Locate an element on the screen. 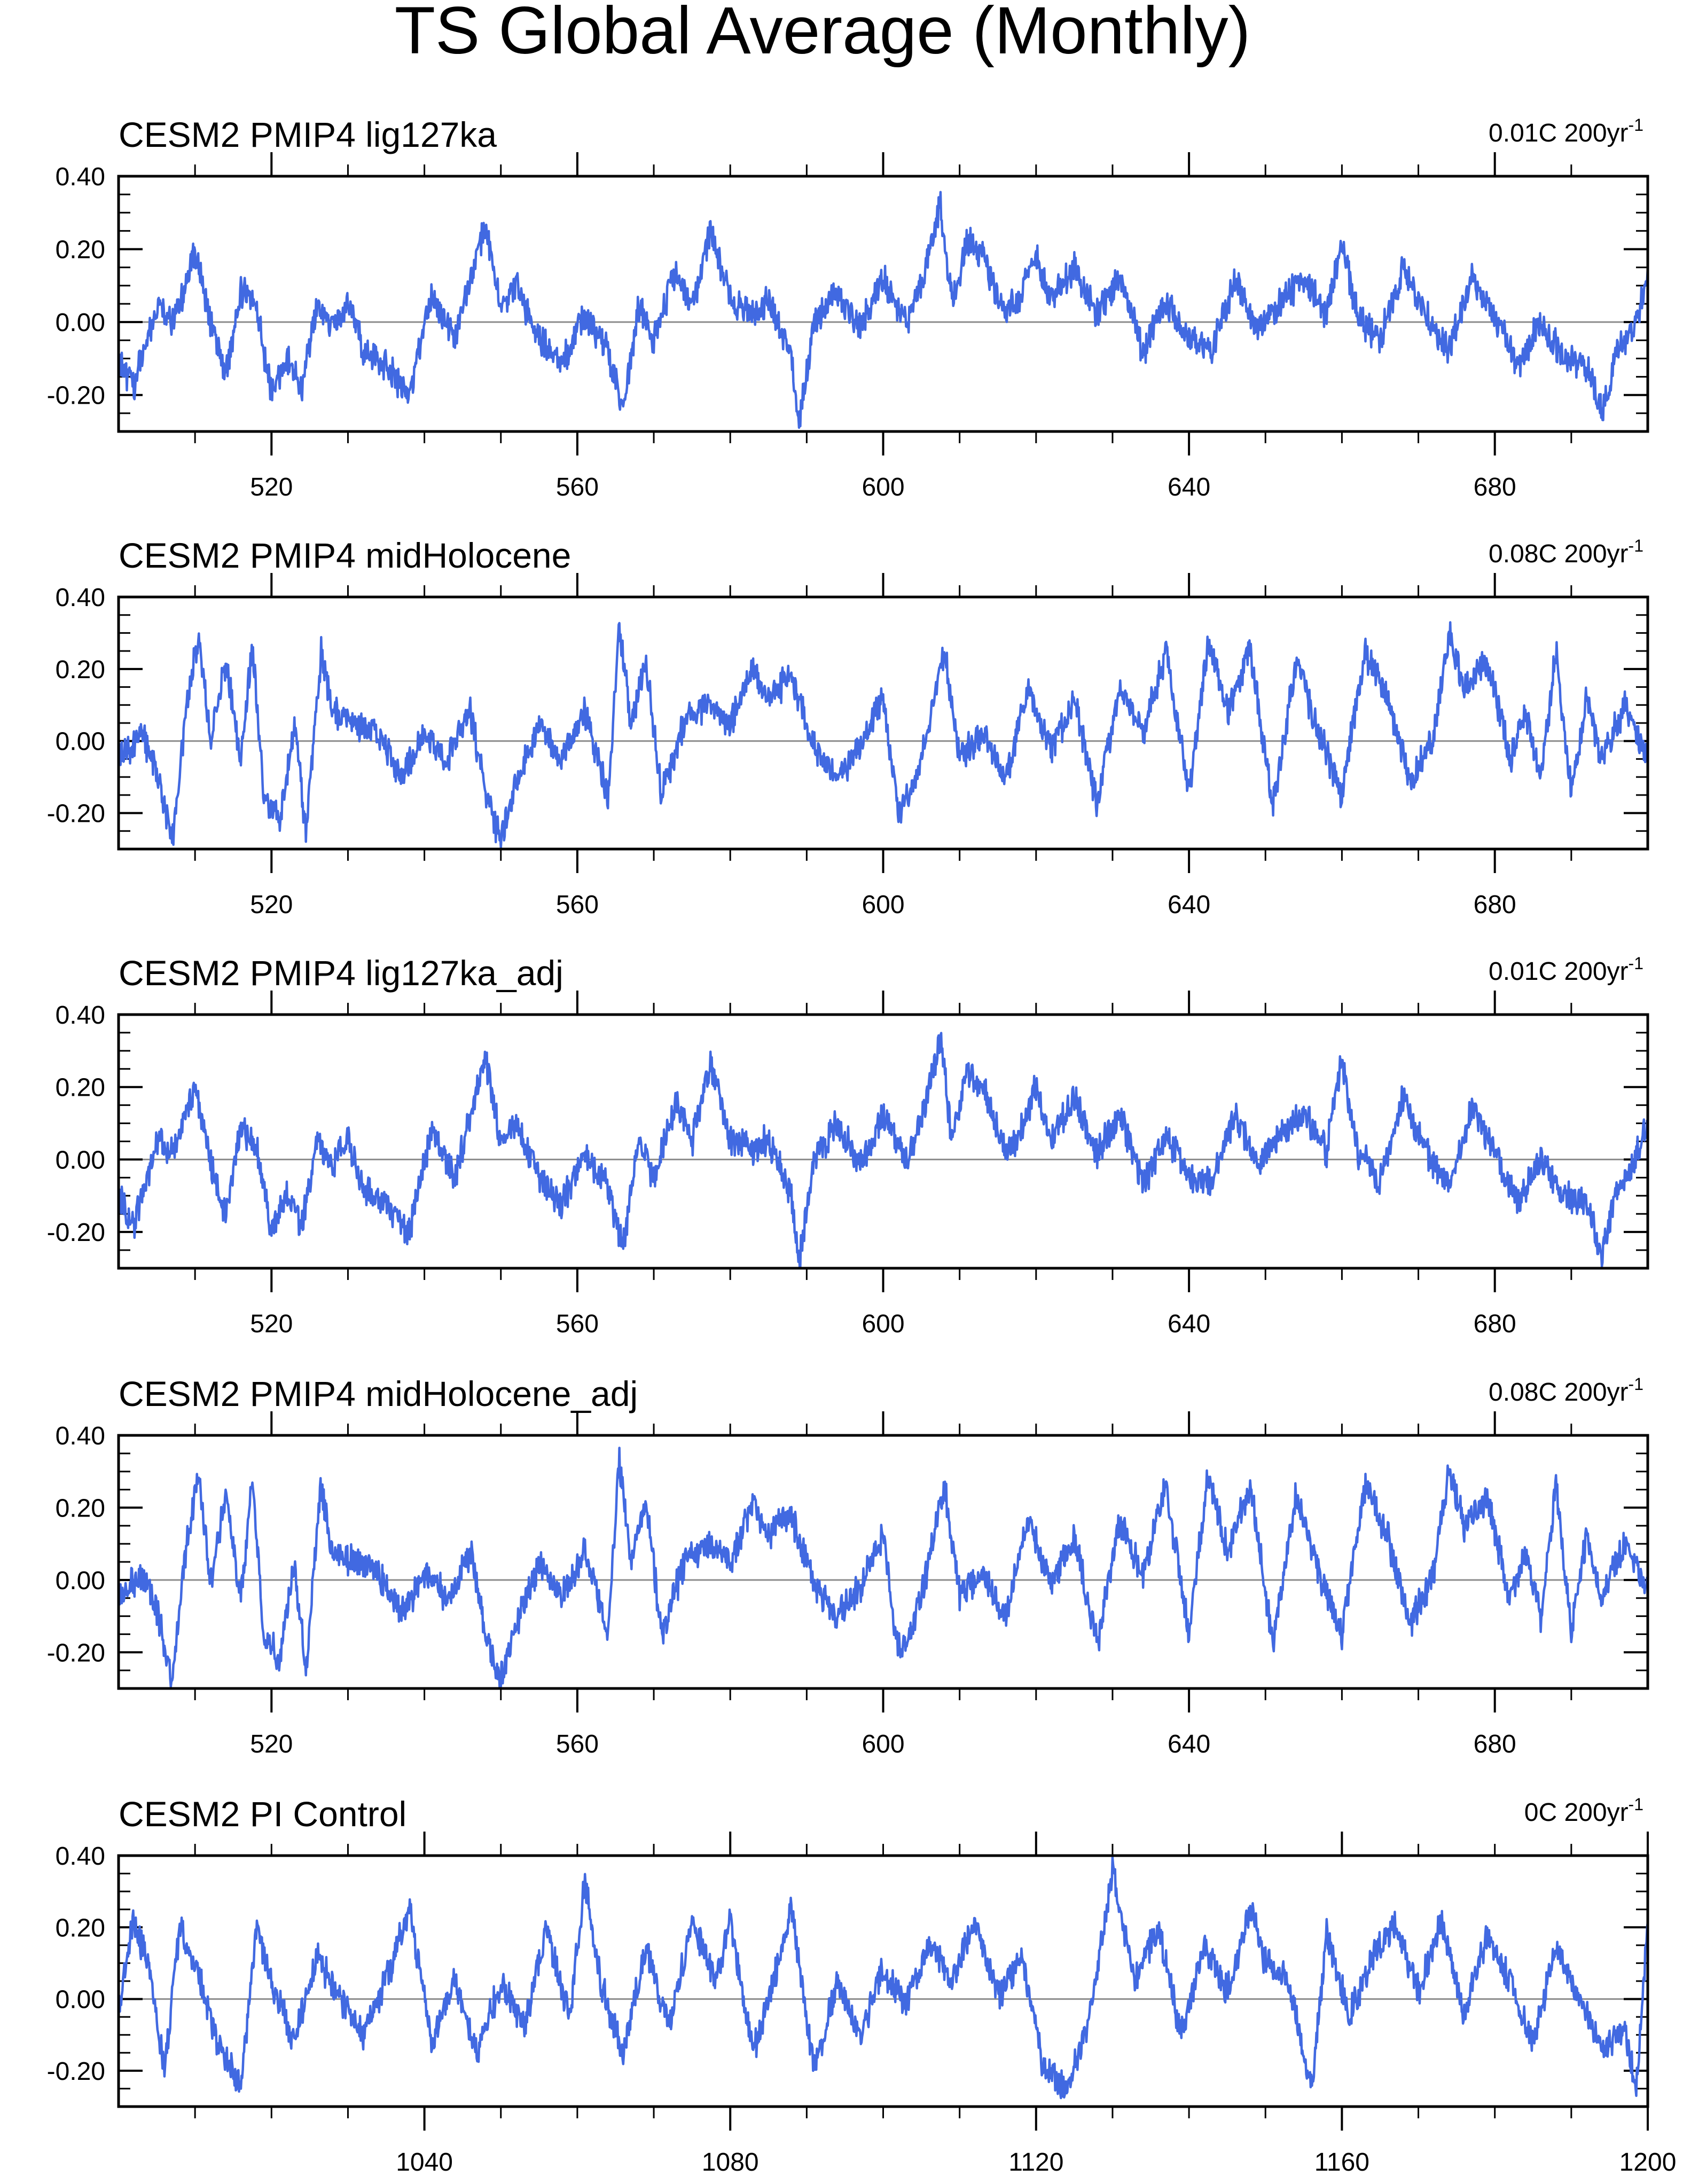  x-tick-label: 1120 is located at coordinates (1035, 2162).